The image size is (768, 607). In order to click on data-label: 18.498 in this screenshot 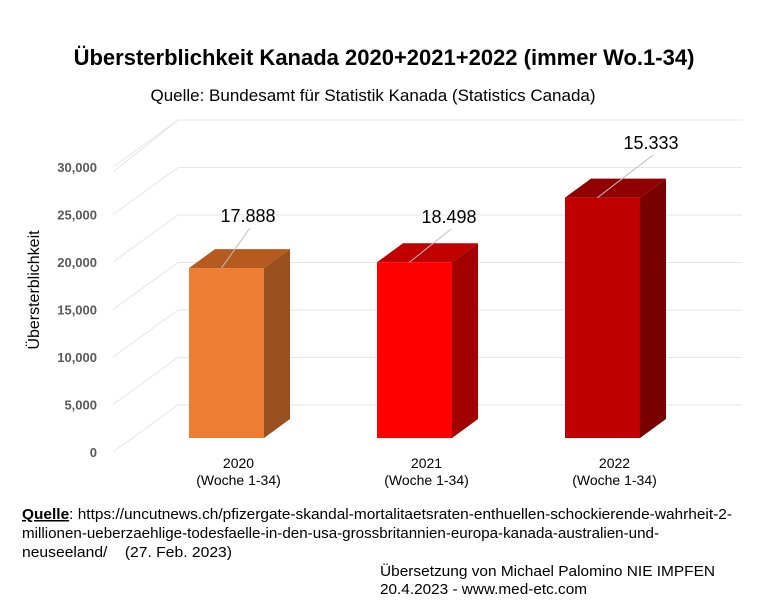, I will do `click(448, 217)`.